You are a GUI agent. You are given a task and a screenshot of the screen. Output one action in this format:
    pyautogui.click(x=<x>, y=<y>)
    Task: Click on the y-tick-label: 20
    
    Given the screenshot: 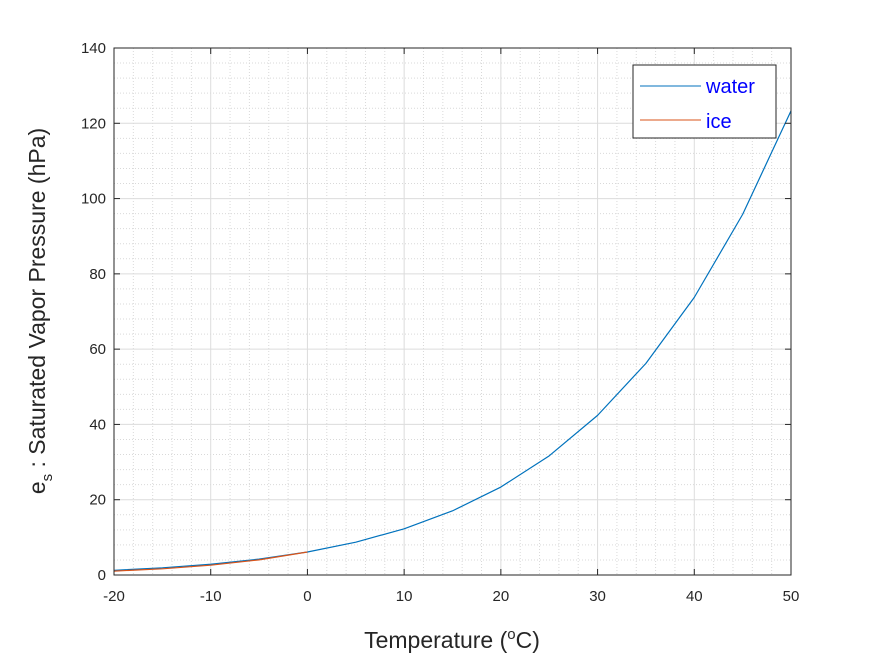 What is the action you would take?
    pyautogui.click(x=97, y=500)
    